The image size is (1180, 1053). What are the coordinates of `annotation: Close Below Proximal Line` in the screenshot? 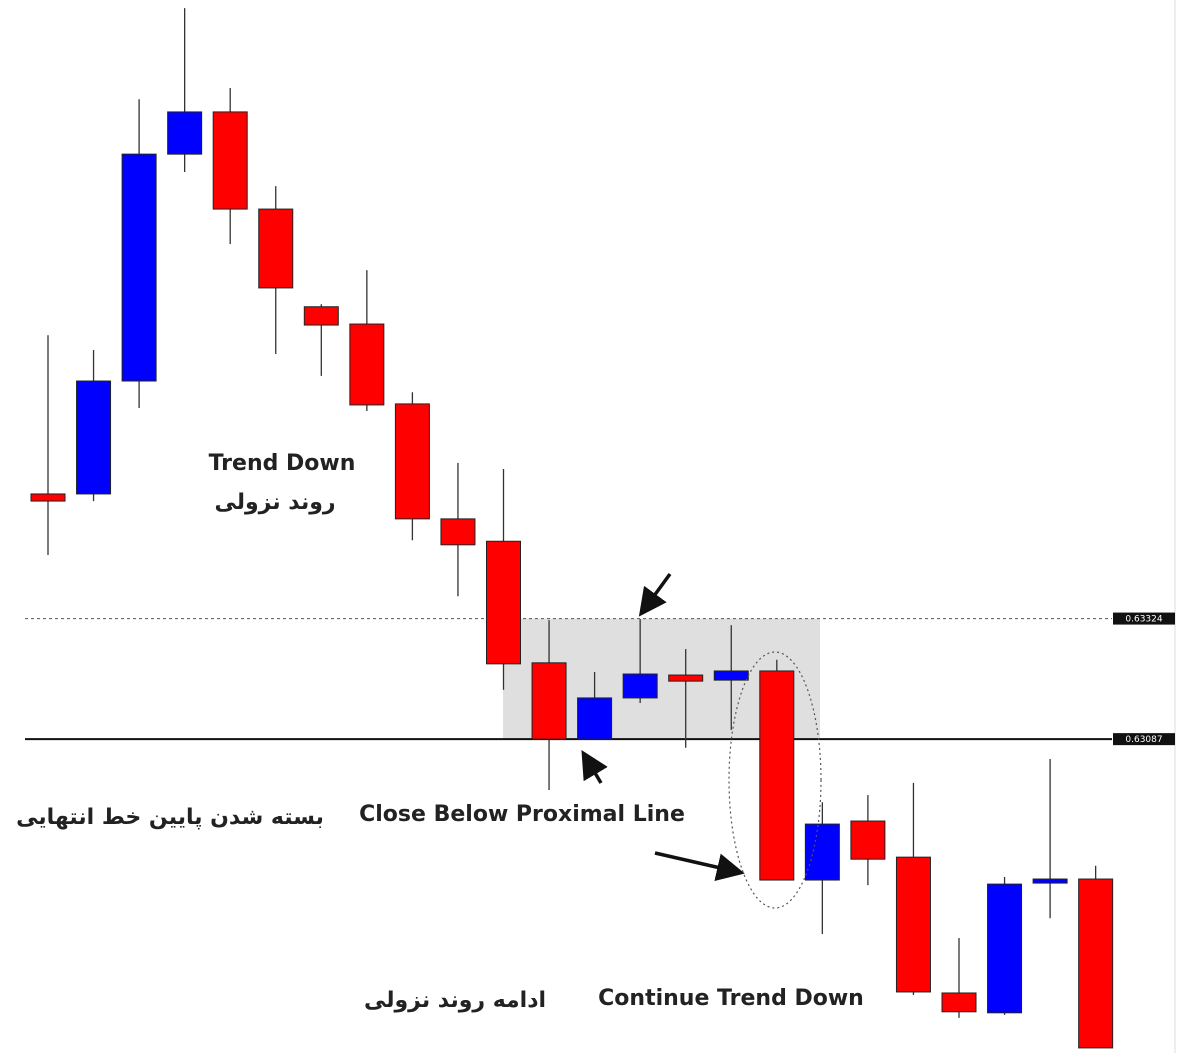 It's located at (522, 814).